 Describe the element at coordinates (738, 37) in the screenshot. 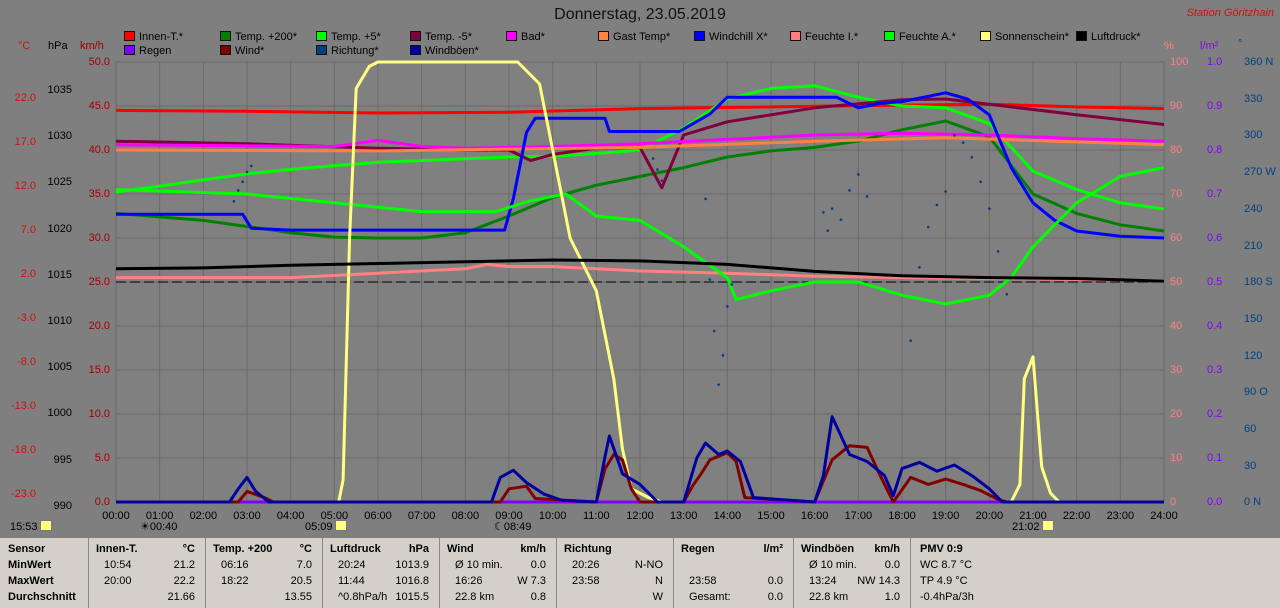

I see `legend-label: Windchill X*` at that location.